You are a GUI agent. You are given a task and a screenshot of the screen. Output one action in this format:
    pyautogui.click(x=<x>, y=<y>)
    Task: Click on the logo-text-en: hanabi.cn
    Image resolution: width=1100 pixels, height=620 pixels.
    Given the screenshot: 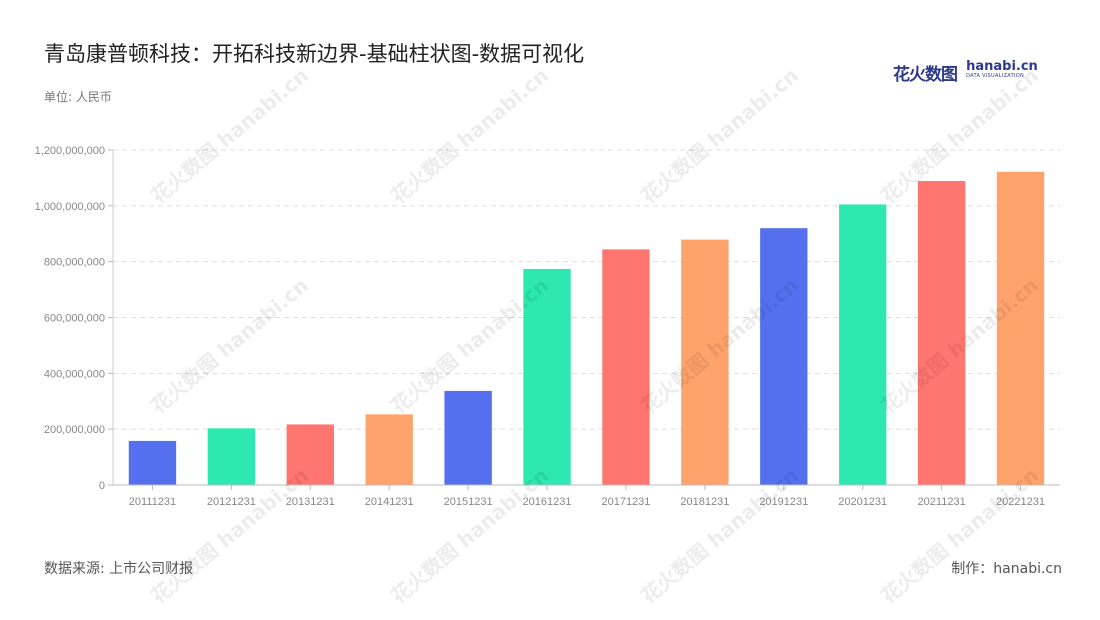 What is the action you would take?
    pyautogui.click(x=1002, y=66)
    